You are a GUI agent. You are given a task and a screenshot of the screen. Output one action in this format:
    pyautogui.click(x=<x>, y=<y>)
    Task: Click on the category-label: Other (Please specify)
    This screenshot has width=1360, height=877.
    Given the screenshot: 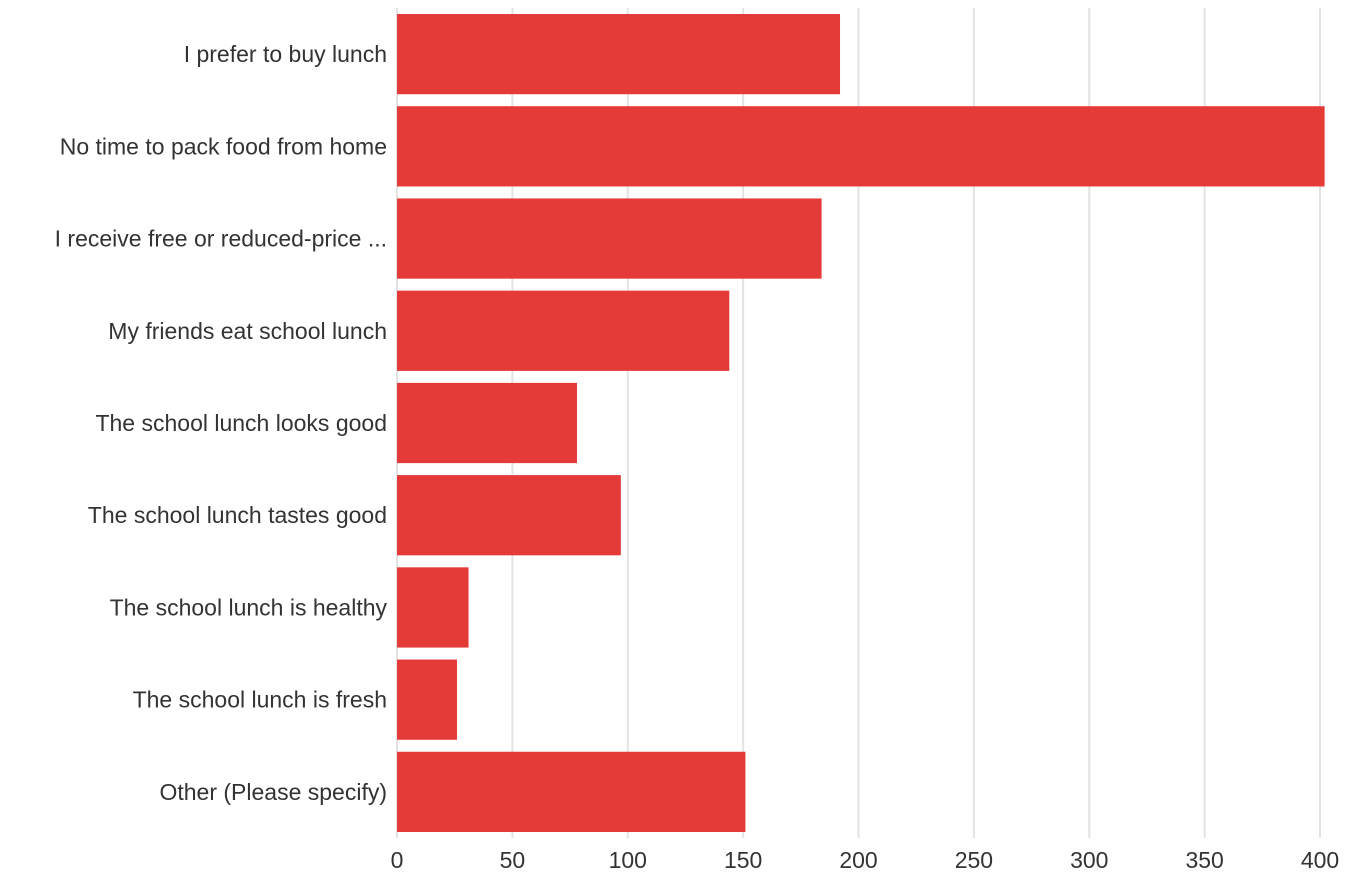 What is the action you would take?
    pyautogui.click(x=273, y=792)
    